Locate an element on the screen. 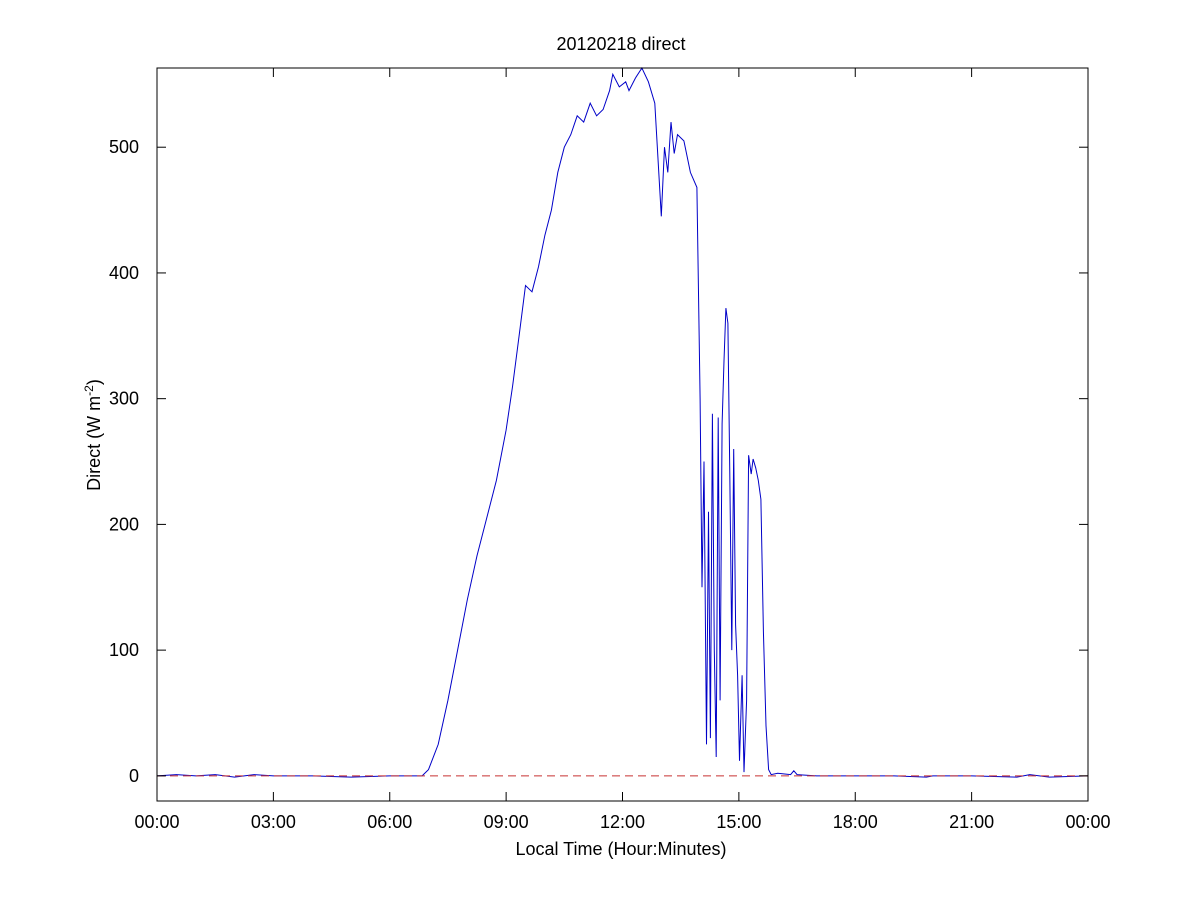 The height and width of the screenshot is (901, 1201). x-tick-label: 21:00 is located at coordinates (971, 822).